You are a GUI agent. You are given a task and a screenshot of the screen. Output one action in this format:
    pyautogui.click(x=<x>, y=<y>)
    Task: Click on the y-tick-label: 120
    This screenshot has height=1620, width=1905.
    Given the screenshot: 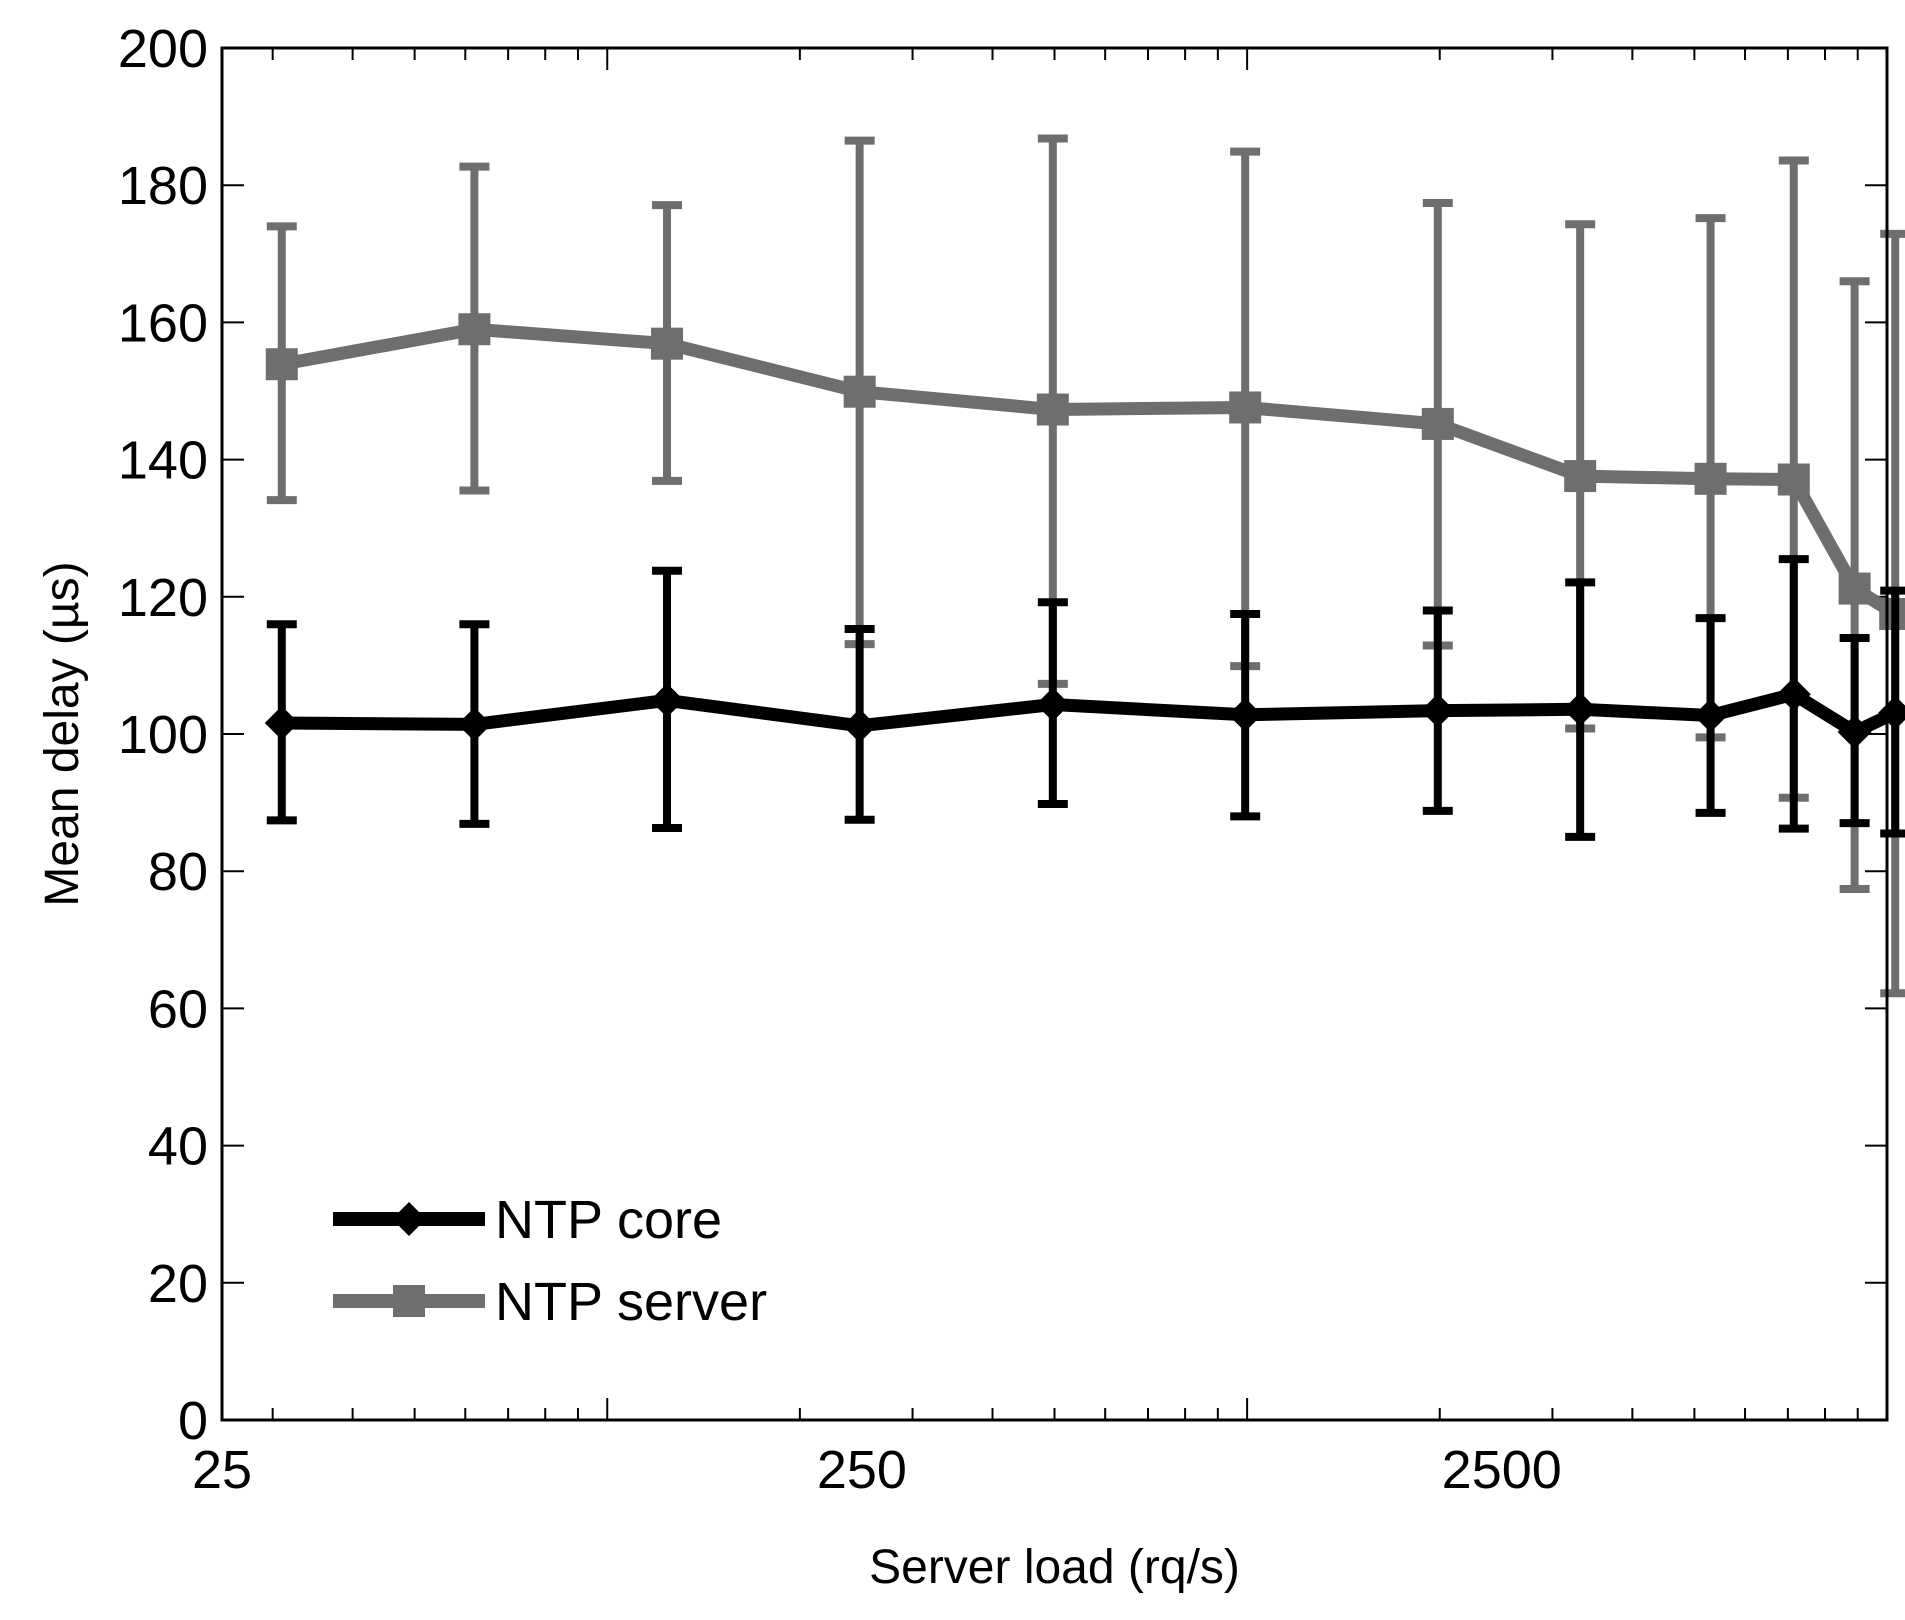 What is the action you would take?
    pyautogui.click(x=163, y=598)
    